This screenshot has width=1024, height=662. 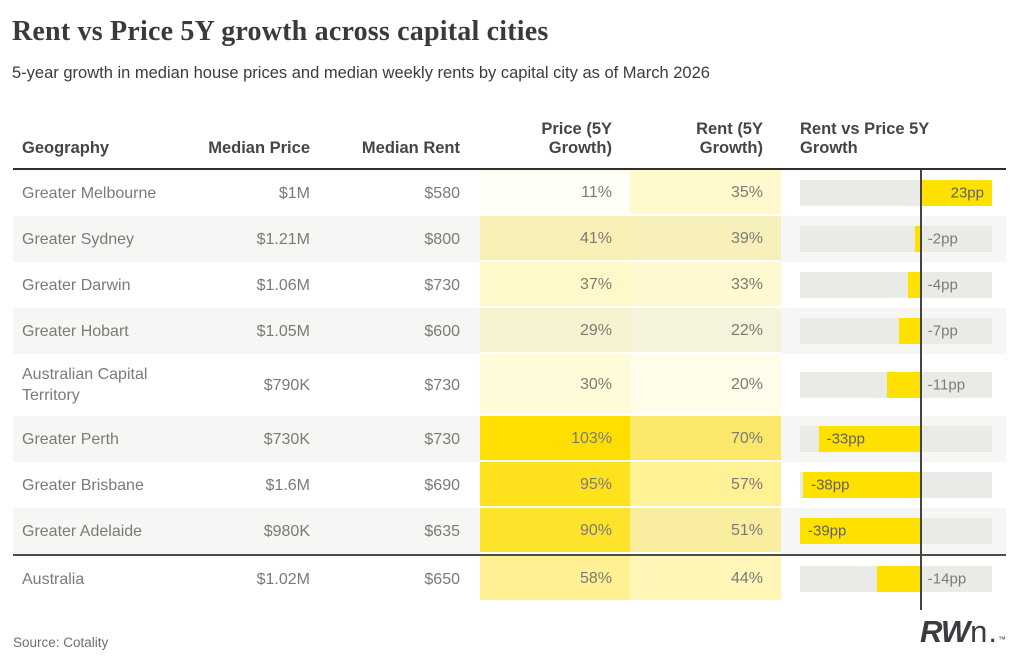 I want to click on median-price-cell: $730K, so click(x=286, y=439).